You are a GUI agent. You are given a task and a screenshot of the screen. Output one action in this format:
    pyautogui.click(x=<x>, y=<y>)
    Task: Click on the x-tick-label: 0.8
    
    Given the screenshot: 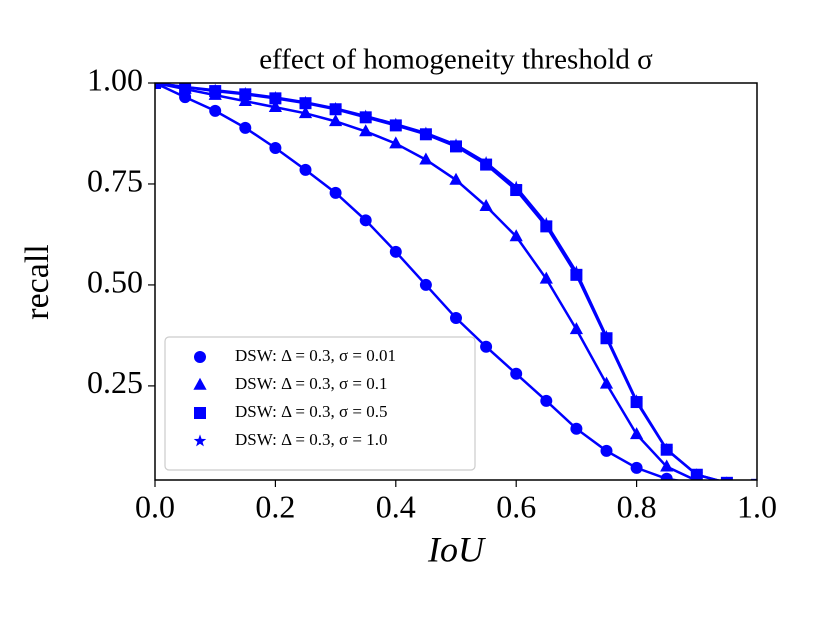 What is the action you would take?
    pyautogui.click(x=637, y=506)
    